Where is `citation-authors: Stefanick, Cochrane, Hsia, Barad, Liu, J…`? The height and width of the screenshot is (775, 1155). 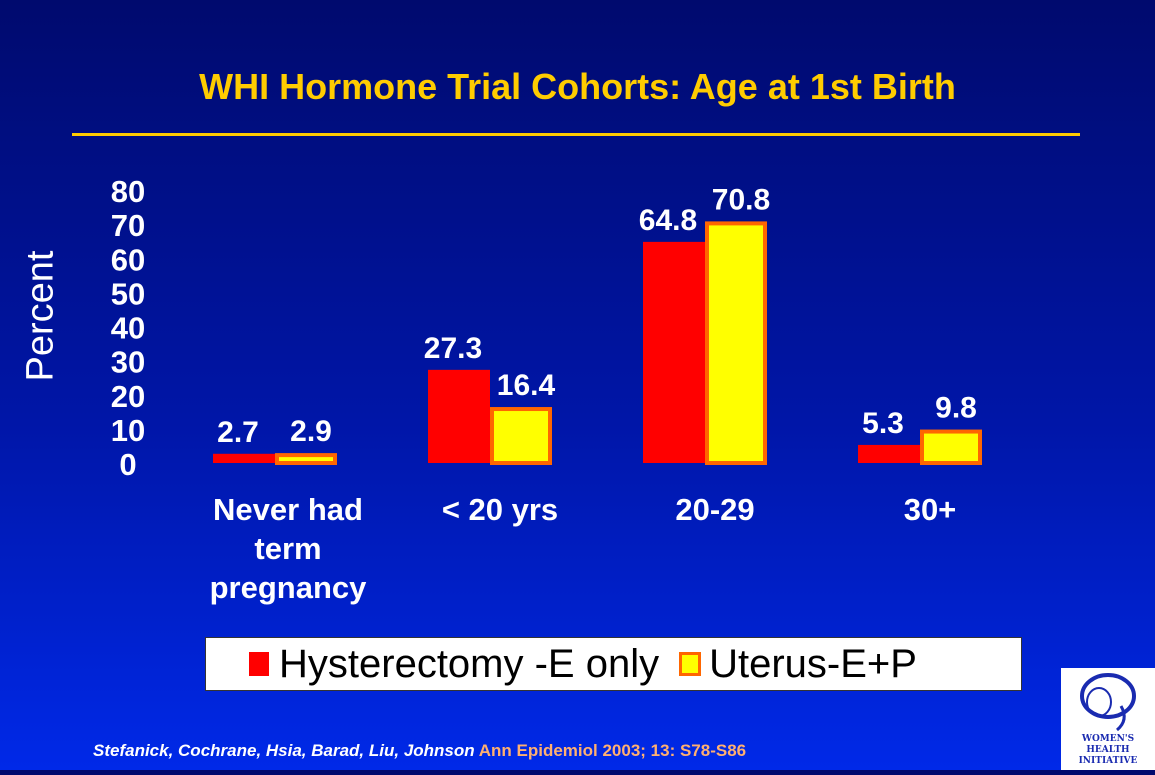
citation-authors: Stefanick, Cochrane, Hsia, Barad, Liu, J… is located at coordinates (284, 750).